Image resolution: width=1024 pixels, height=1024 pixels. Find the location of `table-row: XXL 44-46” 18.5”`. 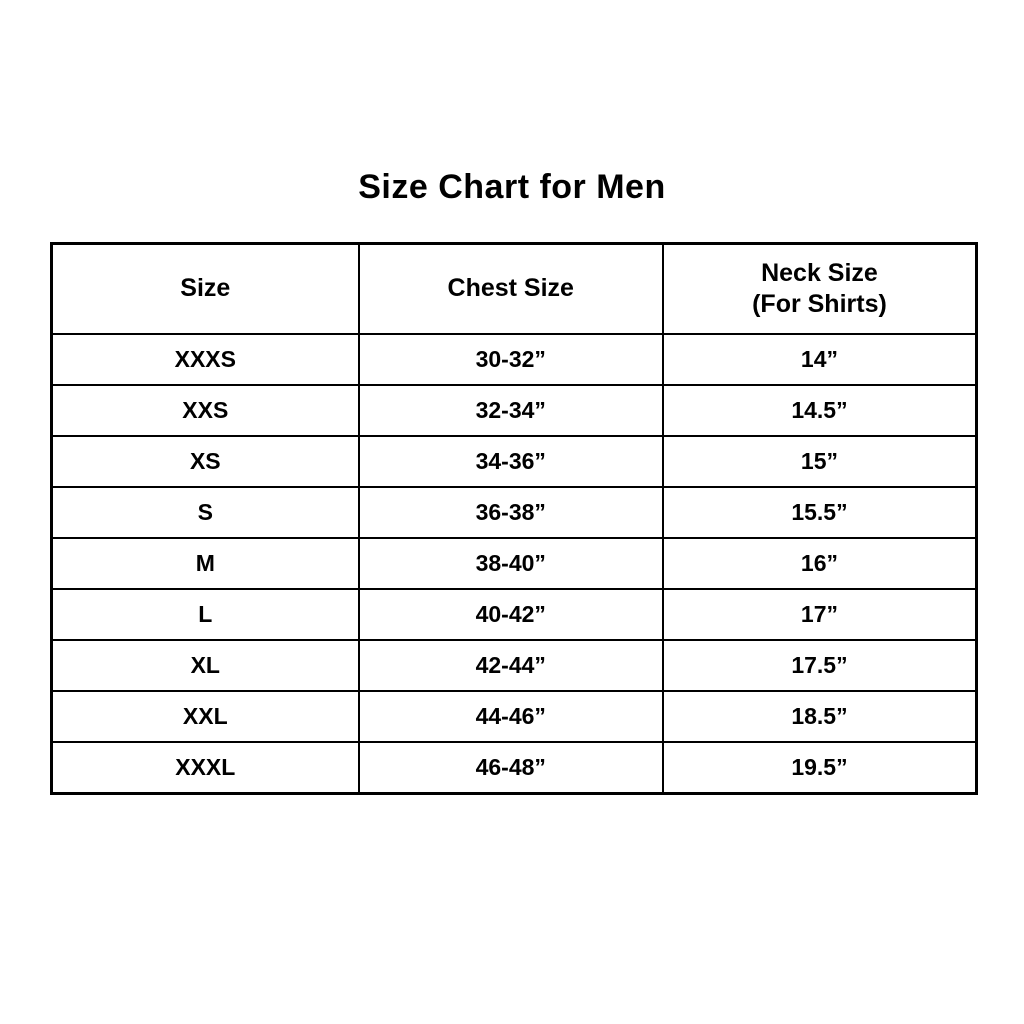

table-row: XXL 44-46” 18.5” is located at coordinates (514, 716).